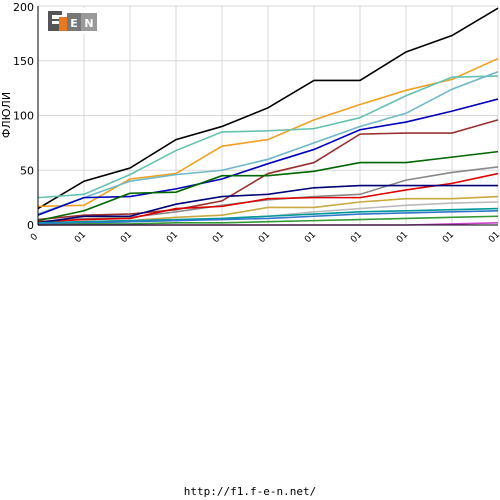  I want to click on x-tick-label-5: 01, so click(264, 237).